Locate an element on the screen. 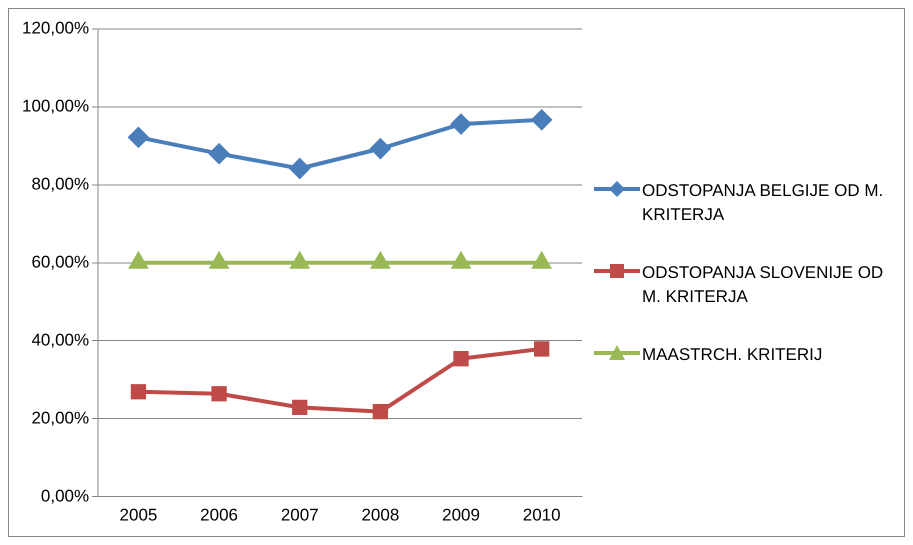  y-tick-label: 80,00% is located at coordinates (60, 184).